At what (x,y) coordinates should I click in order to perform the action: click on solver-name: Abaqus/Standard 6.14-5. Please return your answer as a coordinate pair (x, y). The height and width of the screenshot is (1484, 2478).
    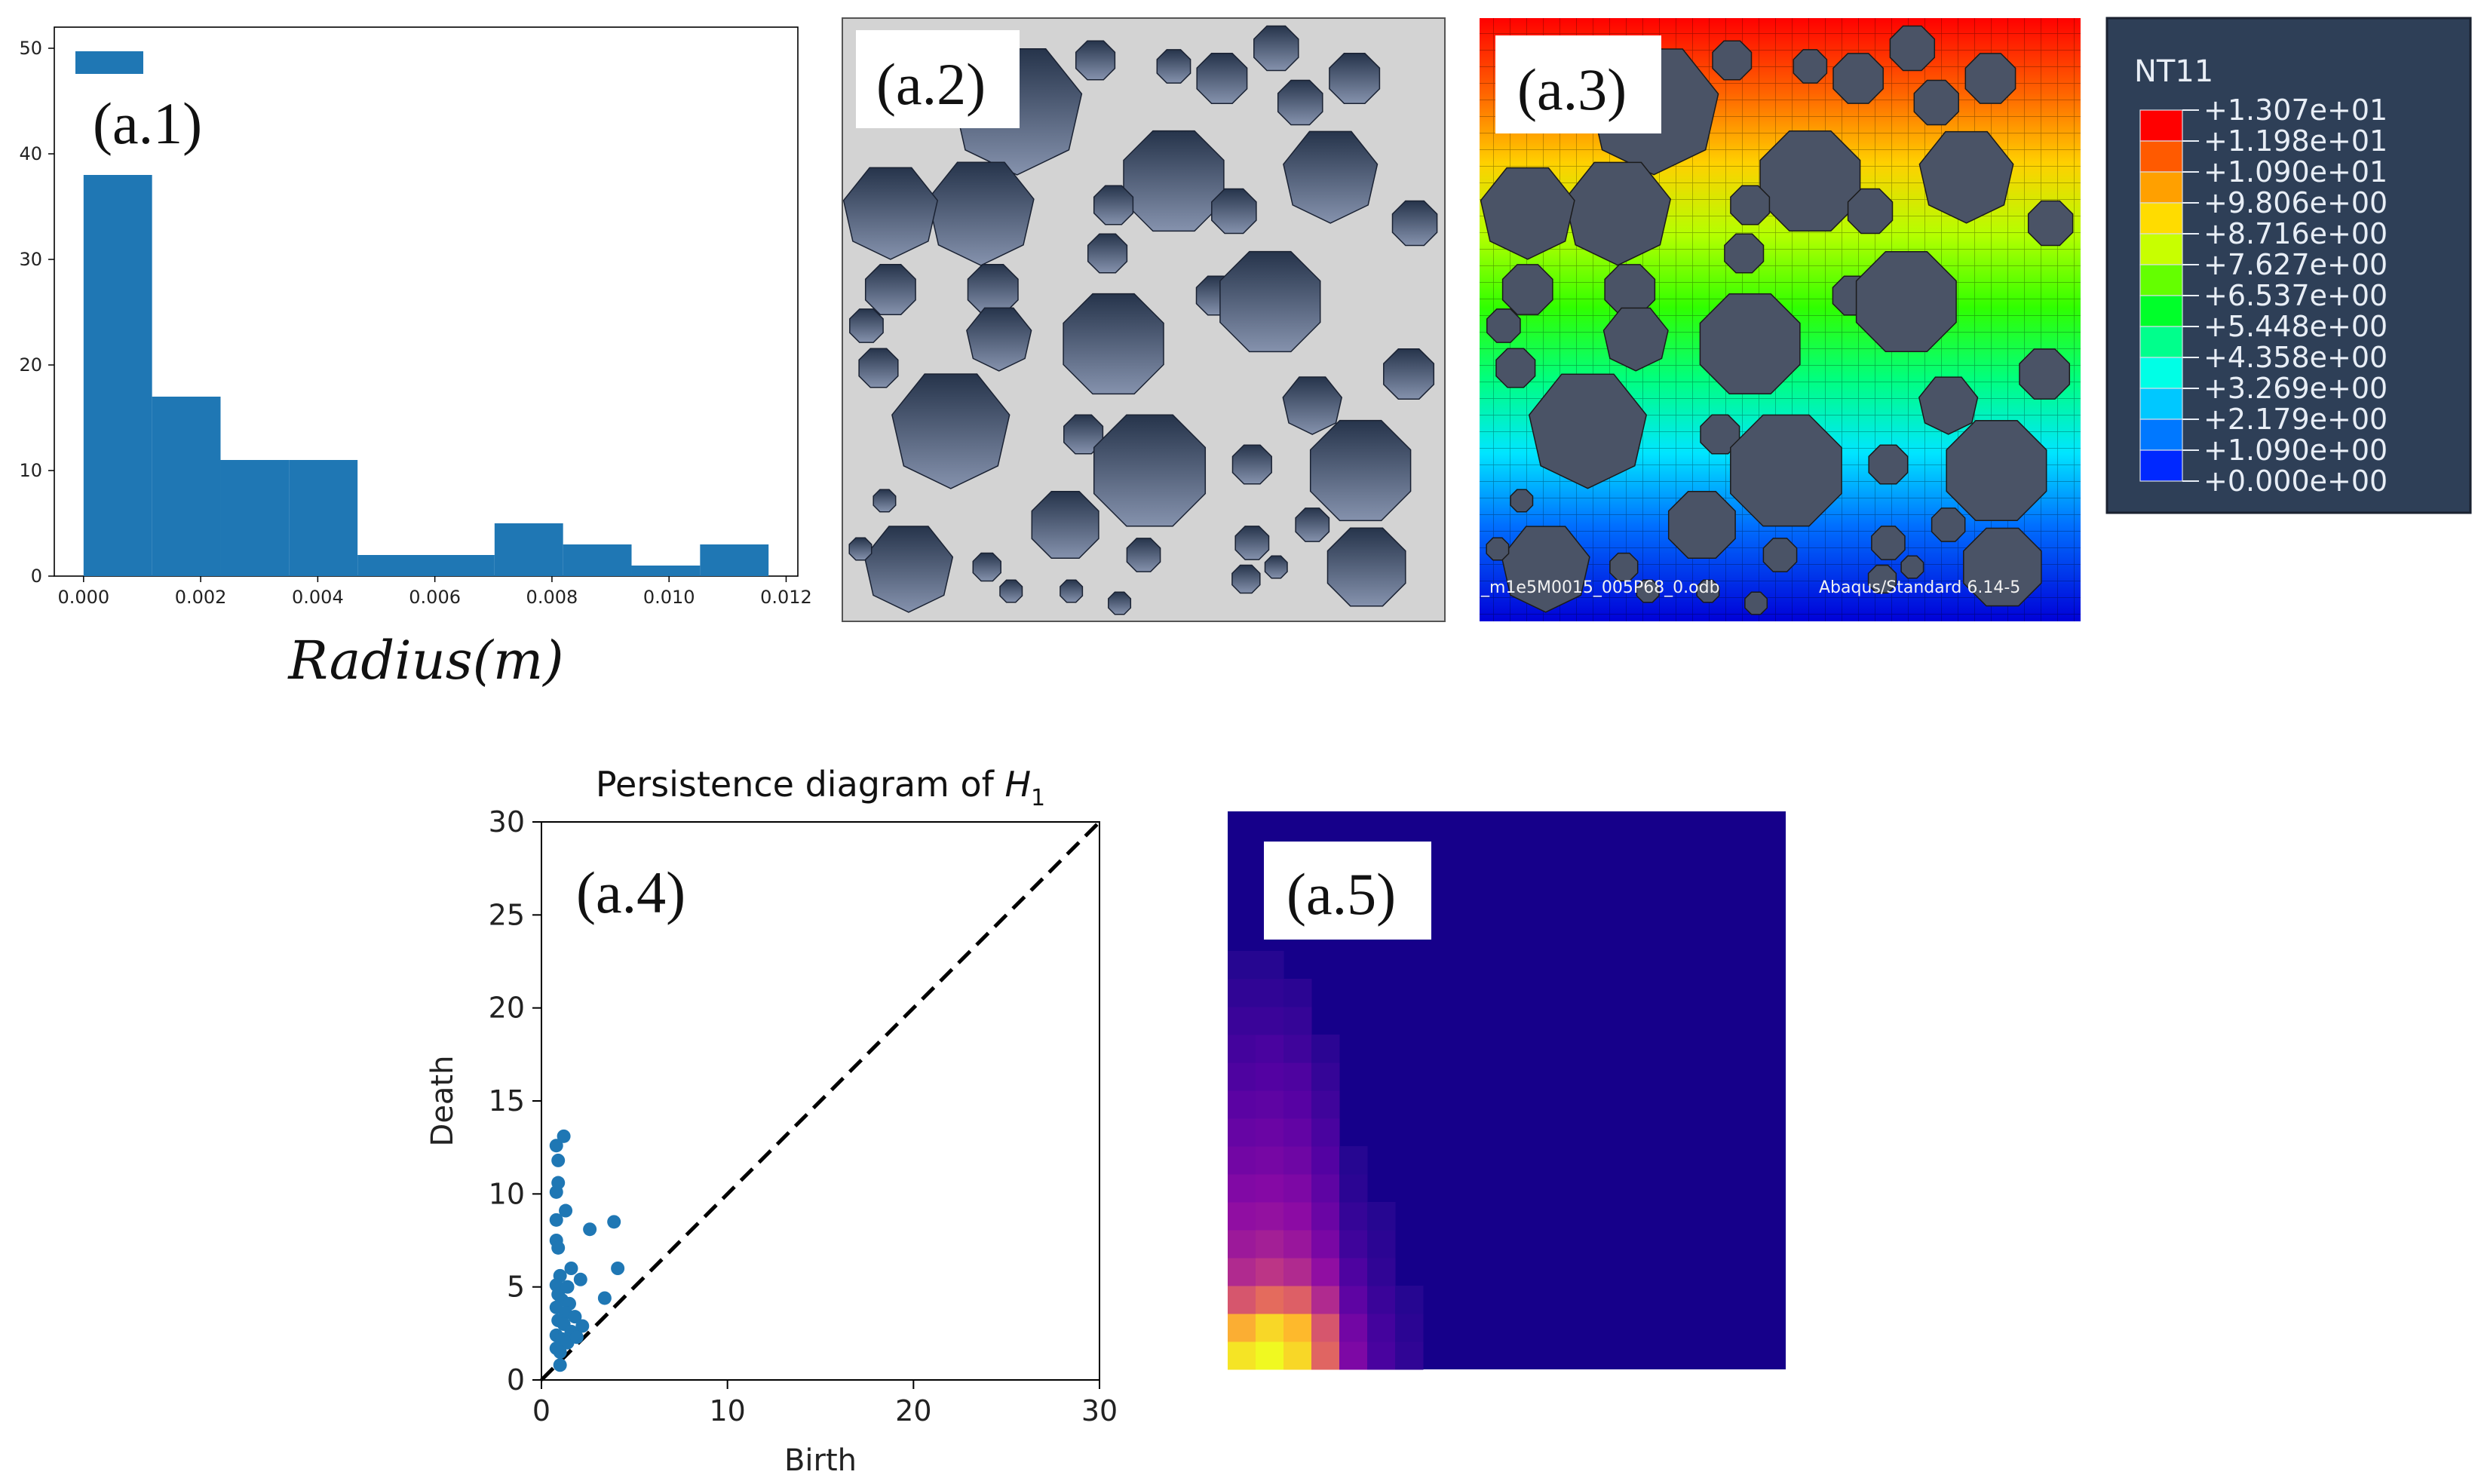
    Looking at the image, I should click on (1919, 587).